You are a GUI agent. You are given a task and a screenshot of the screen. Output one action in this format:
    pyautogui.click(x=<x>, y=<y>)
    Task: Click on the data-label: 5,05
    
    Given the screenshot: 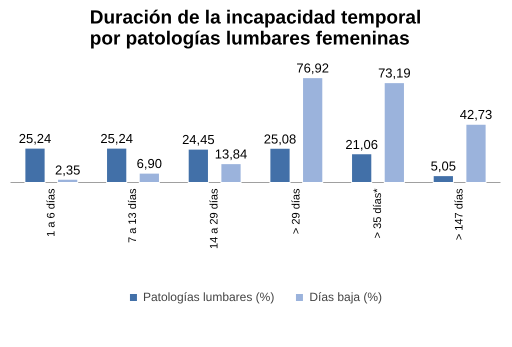 What is the action you would take?
    pyautogui.click(x=443, y=166)
    